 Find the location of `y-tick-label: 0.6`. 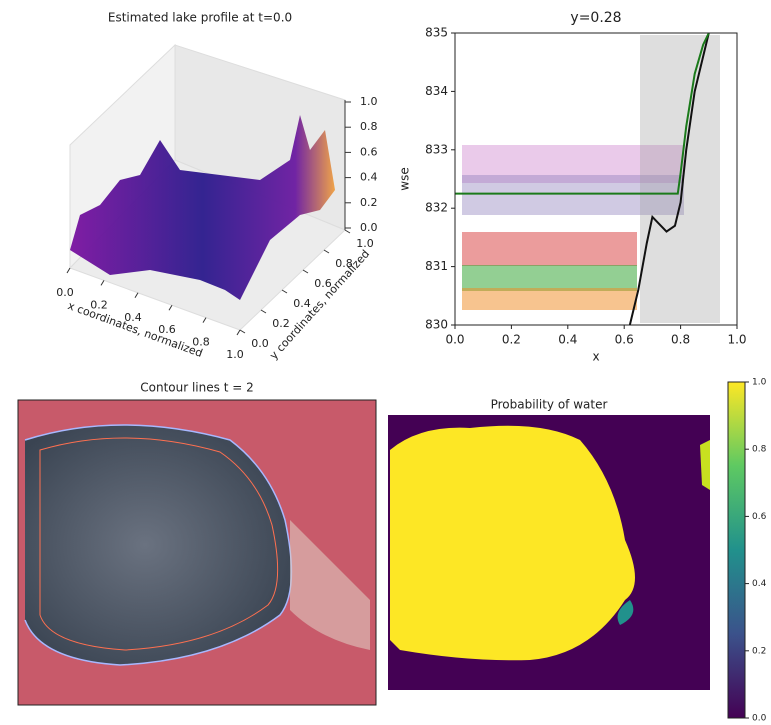

y-tick-label: 0.6 is located at coordinates (323, 283).